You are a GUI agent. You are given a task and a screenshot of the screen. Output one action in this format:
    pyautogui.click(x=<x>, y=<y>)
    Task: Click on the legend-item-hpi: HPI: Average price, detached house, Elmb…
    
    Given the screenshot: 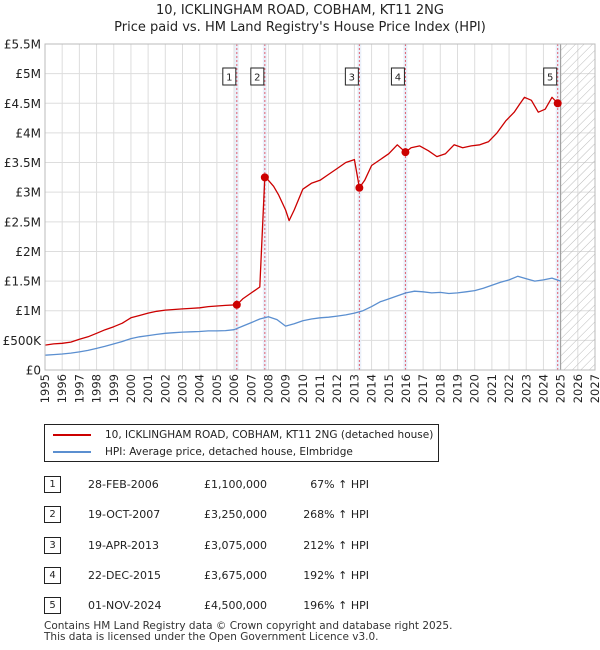 What is the action you would take?
    pyautogui.click(x=203, y=452)
    